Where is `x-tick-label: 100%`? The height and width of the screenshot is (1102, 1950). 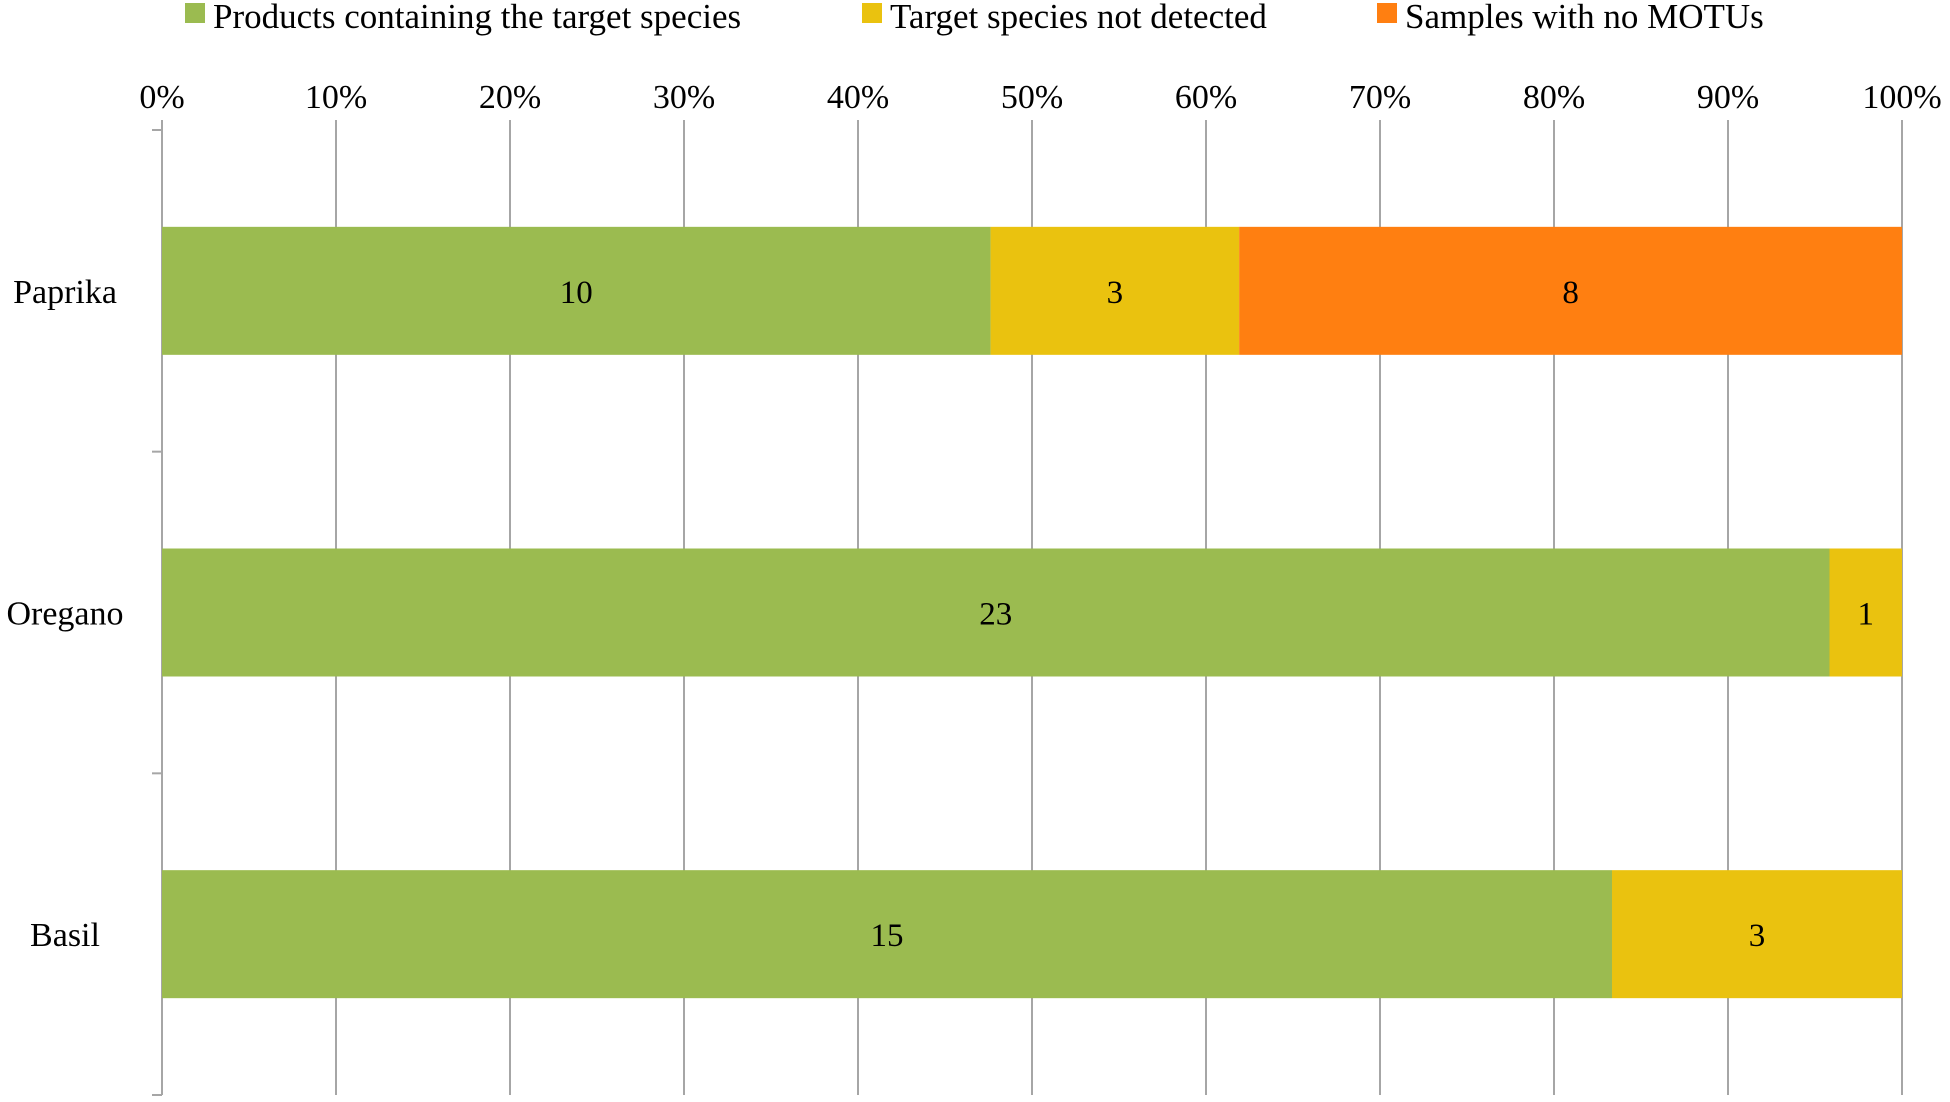
x-tick-label: 100% is located at coordinates (1901, 97).